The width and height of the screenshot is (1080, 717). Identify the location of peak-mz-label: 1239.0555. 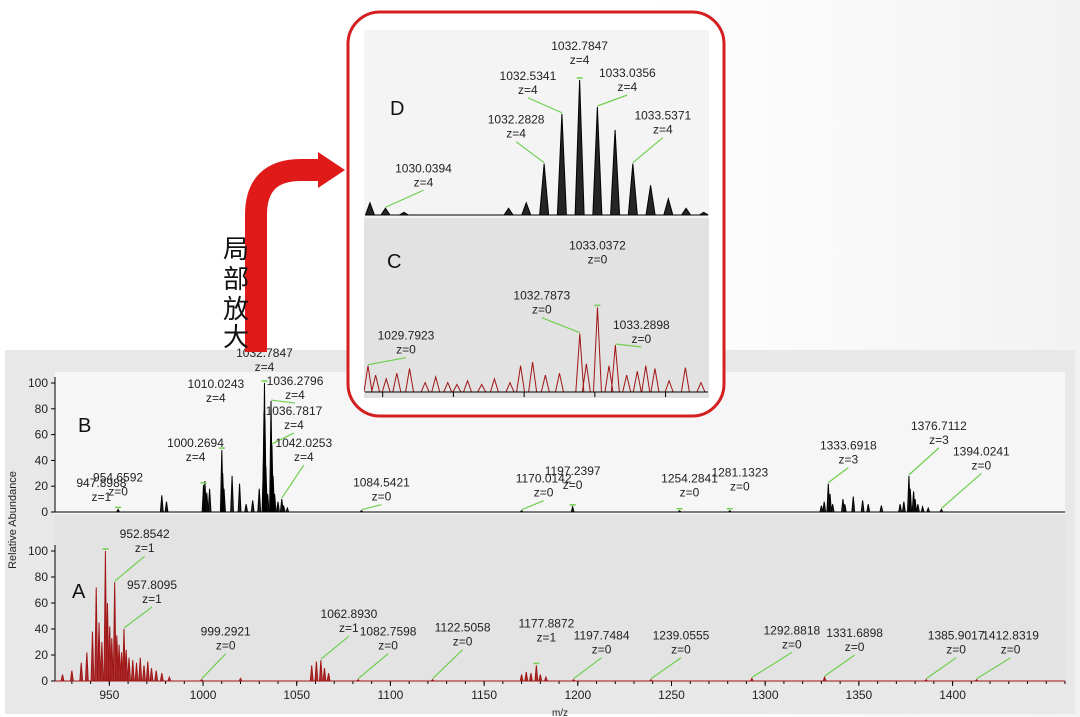
(681, 636).